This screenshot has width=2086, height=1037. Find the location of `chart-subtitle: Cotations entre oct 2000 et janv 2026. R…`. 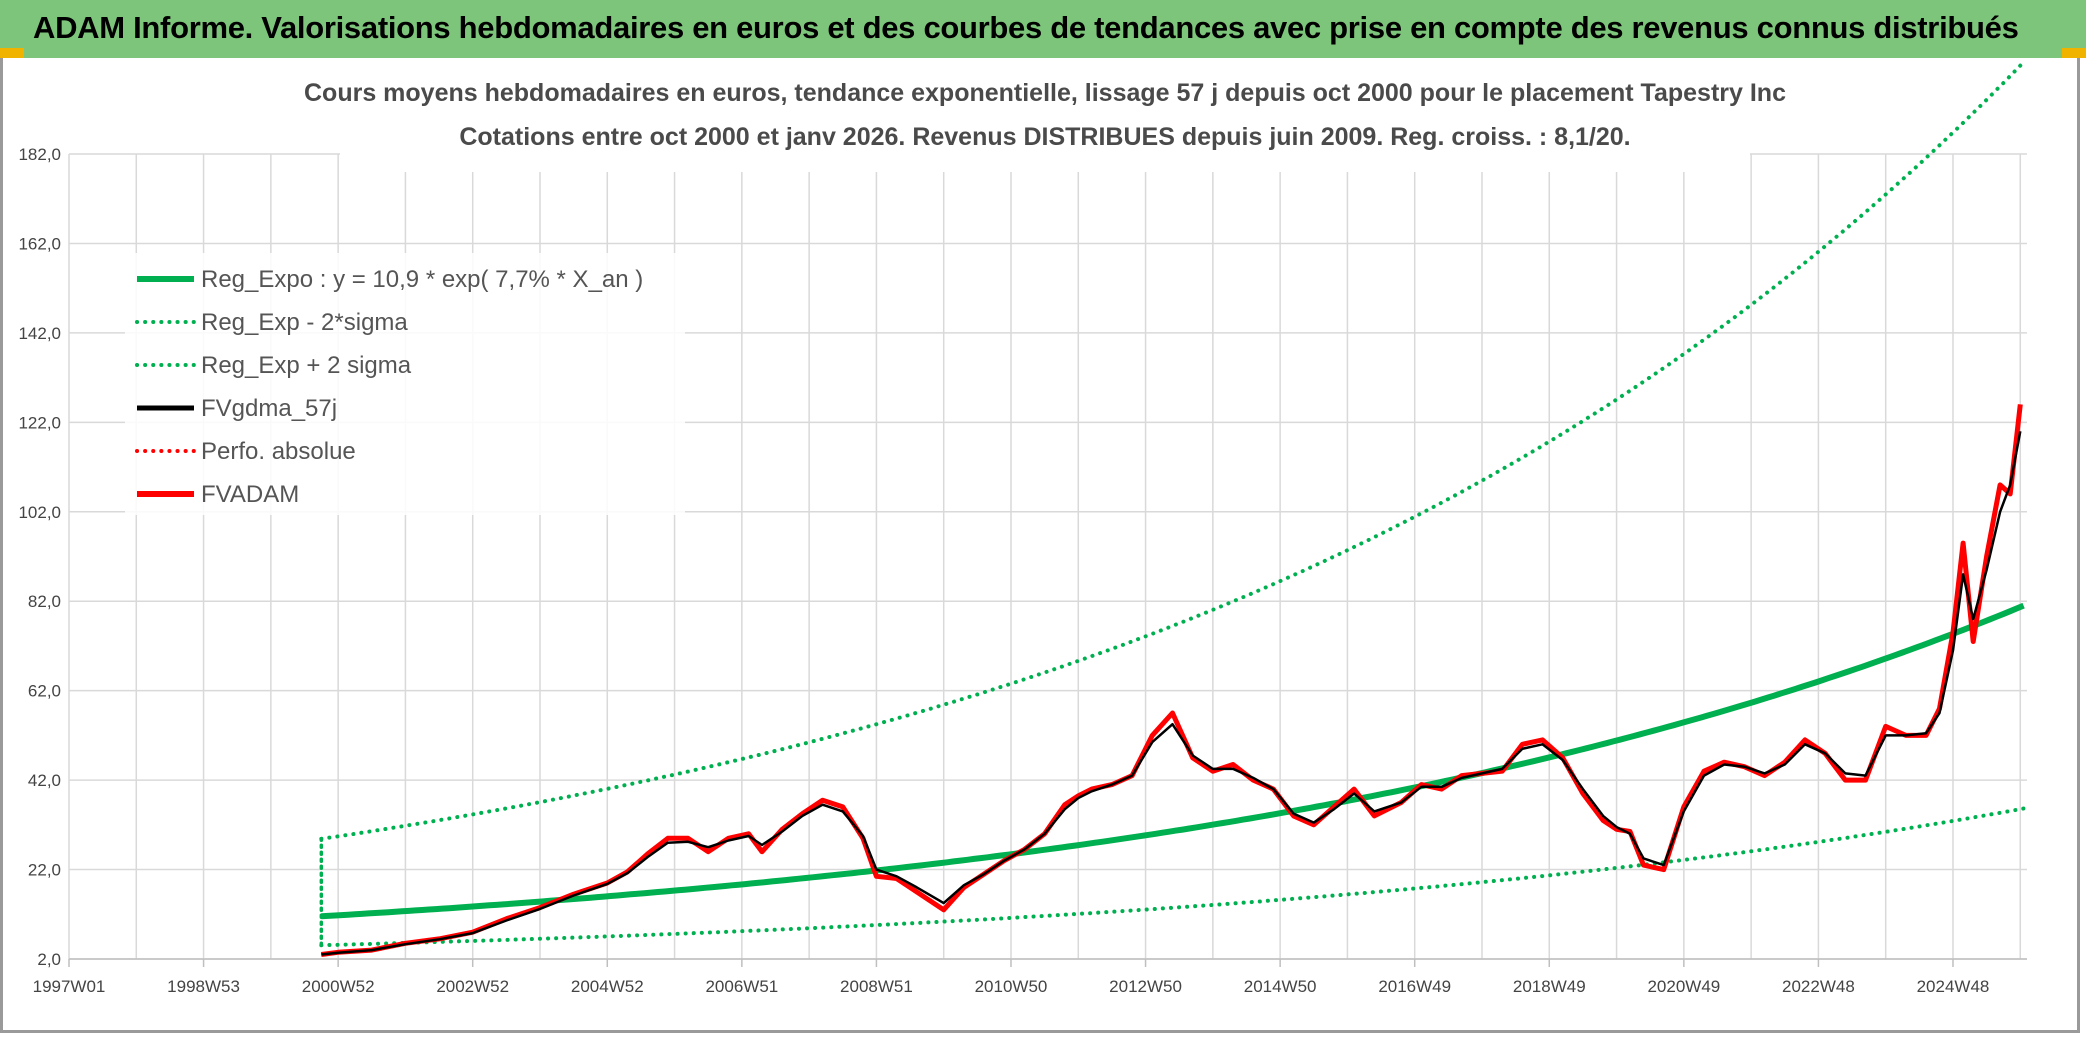

chart-subtitle: Cotations entre oct 2000 et janv 2026. R… is located at coordinates (1044, 137).